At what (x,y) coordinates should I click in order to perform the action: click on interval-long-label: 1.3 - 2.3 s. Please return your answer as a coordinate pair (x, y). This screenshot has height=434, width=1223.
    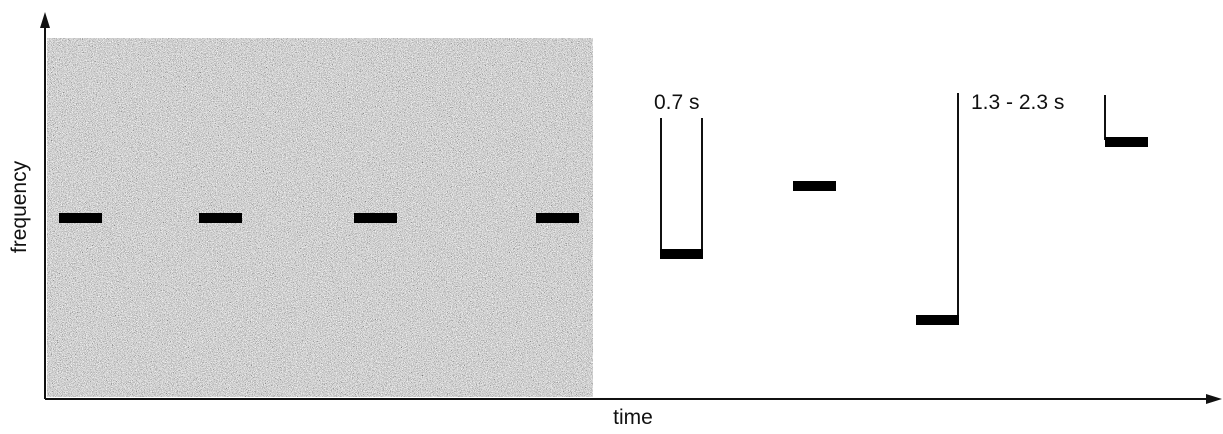
    Looking at the image, I should click on (1017, 102).